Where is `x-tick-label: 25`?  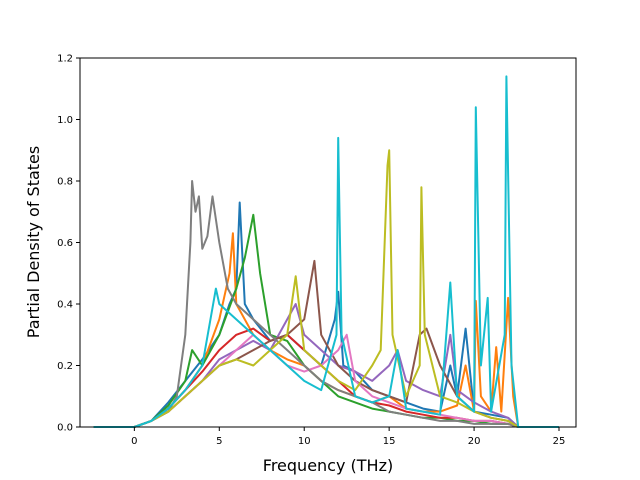 x-tick-label: 25 is located at coordinates (559, 441).